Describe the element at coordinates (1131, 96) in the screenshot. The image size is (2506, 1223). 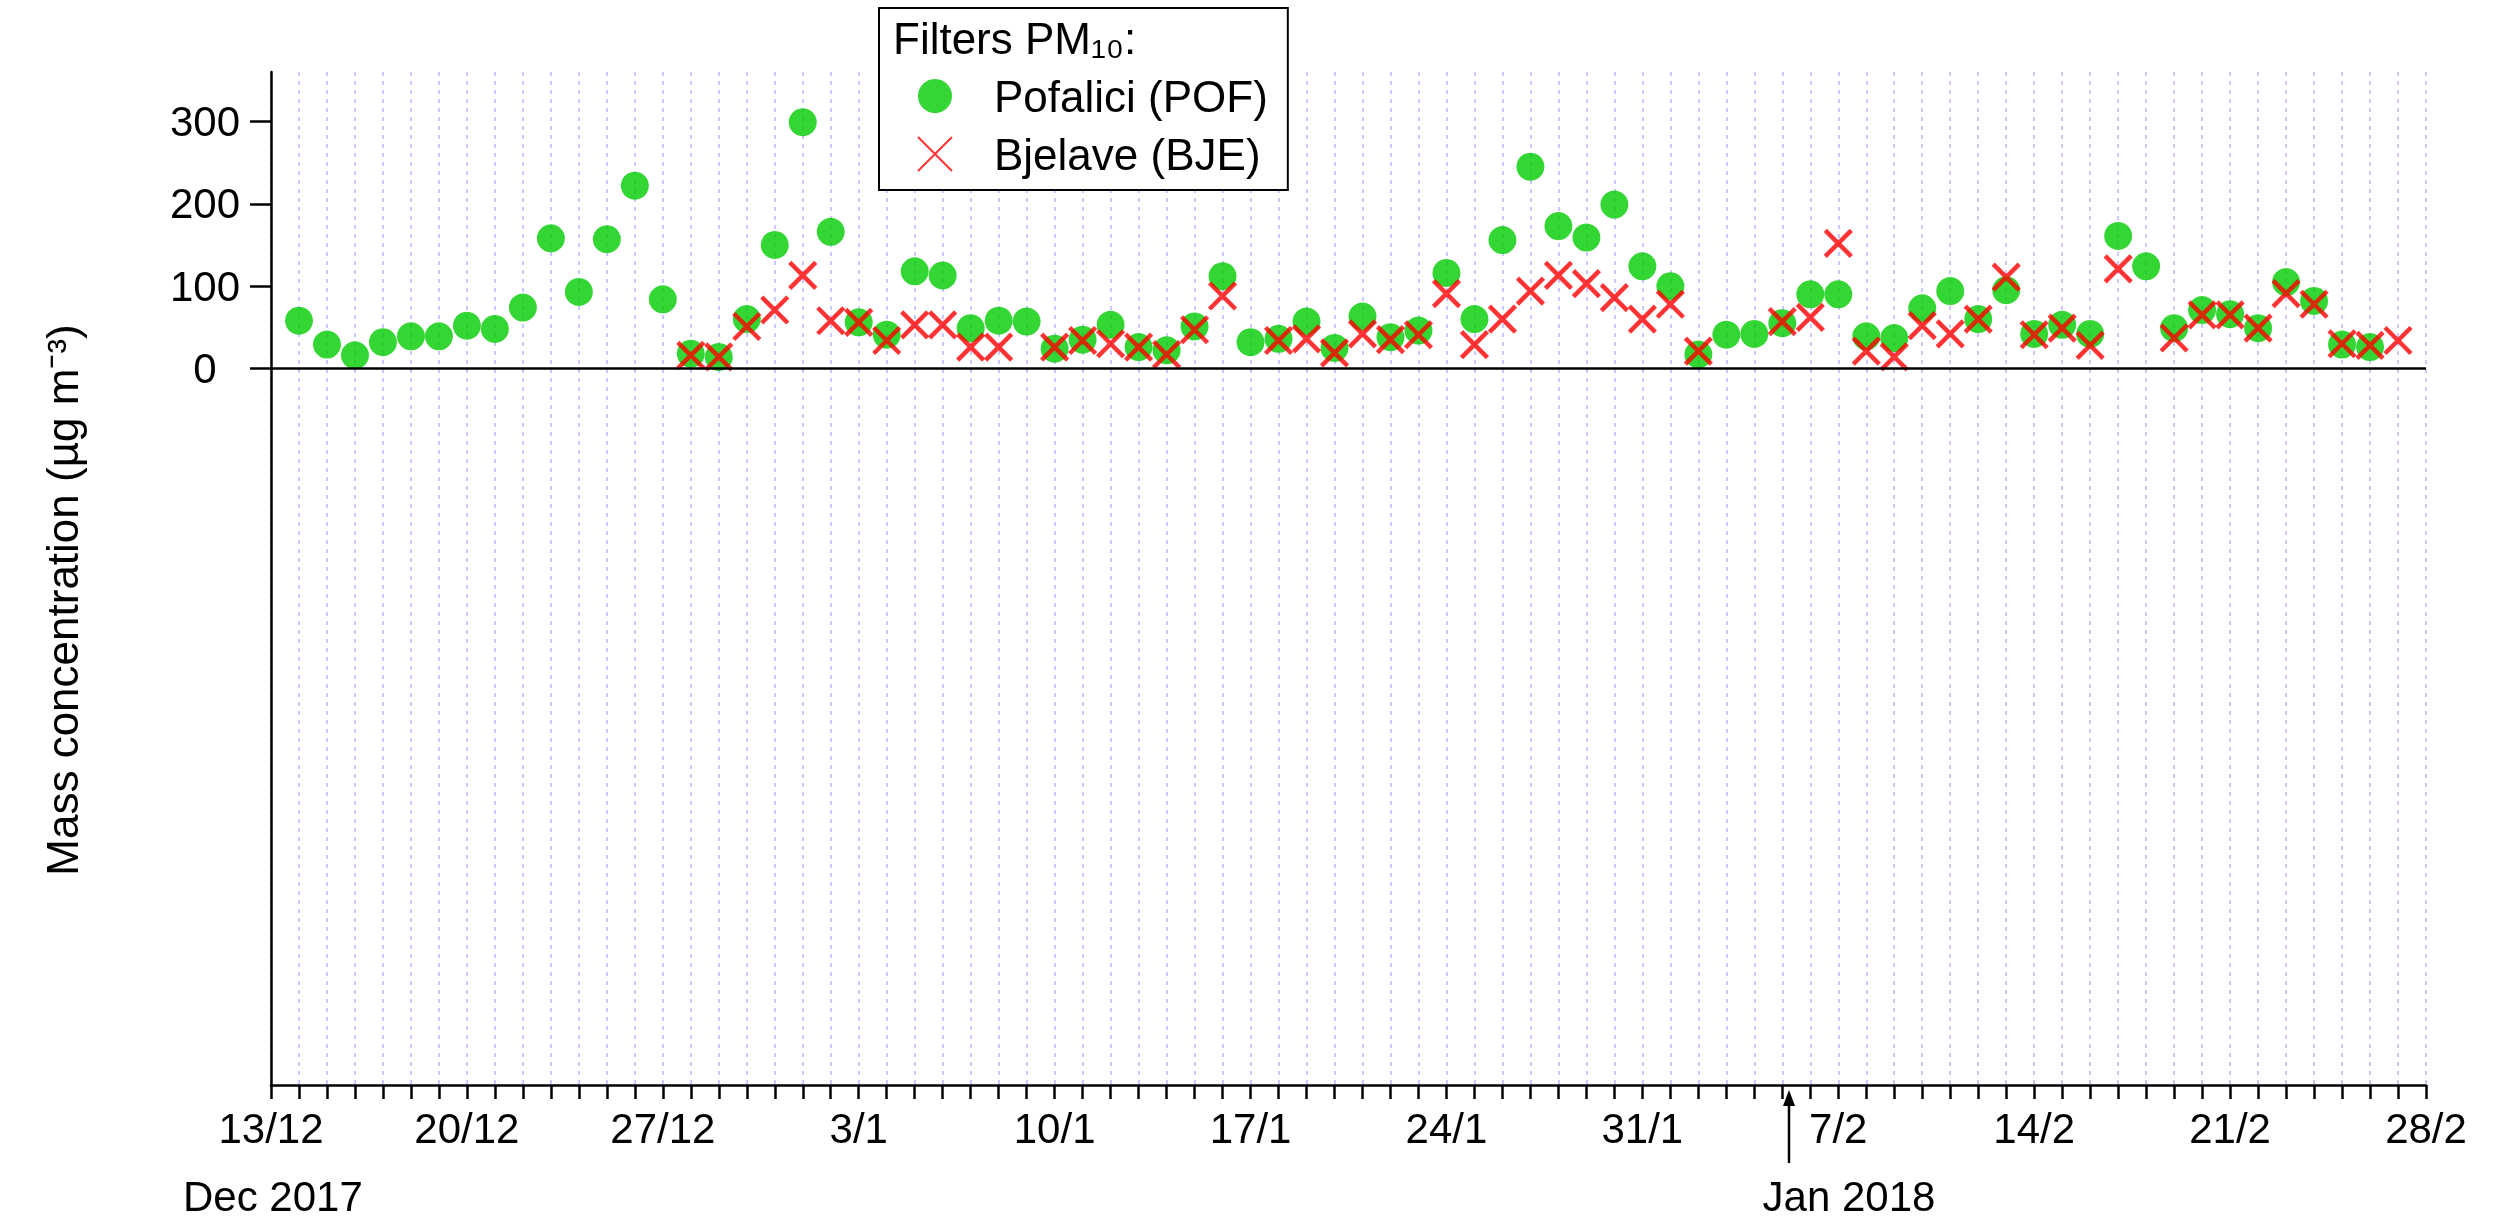
I see `legend-label: Pofalici (POF)` at that location.